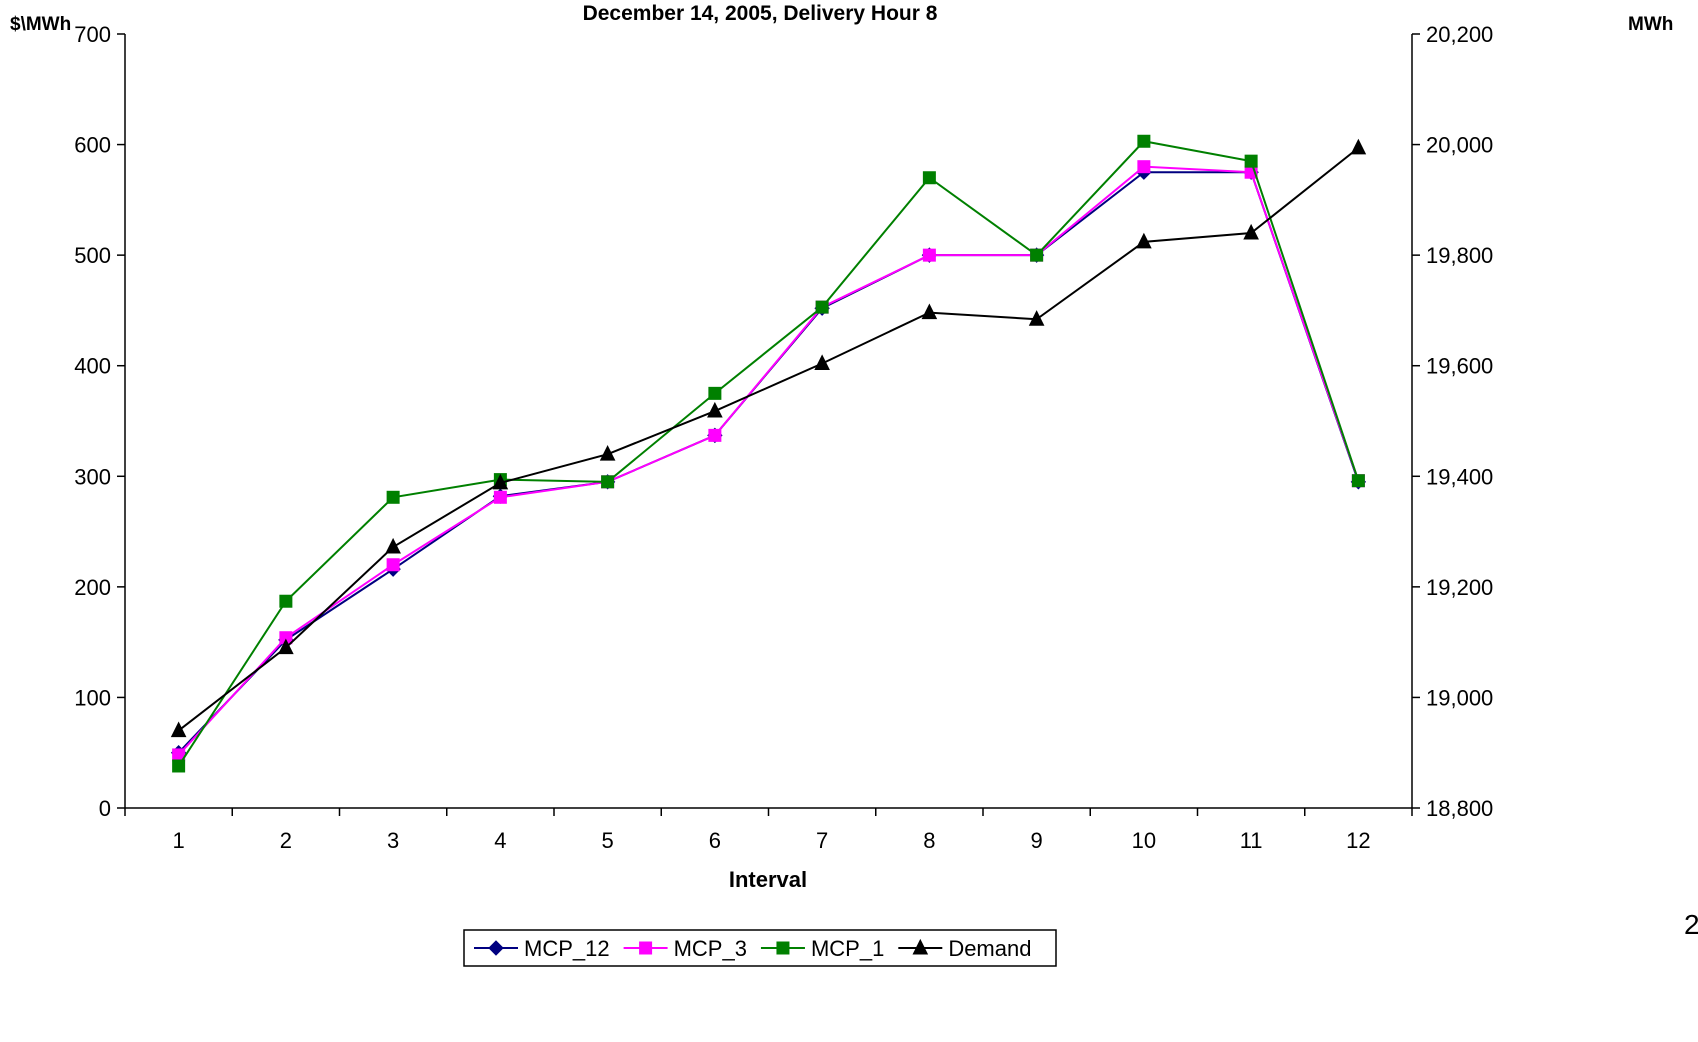  What do you see at coordinates (1037, 840) in the screenshot?
I see `x-tick-label: 9` at bounding box center [1037, 840].